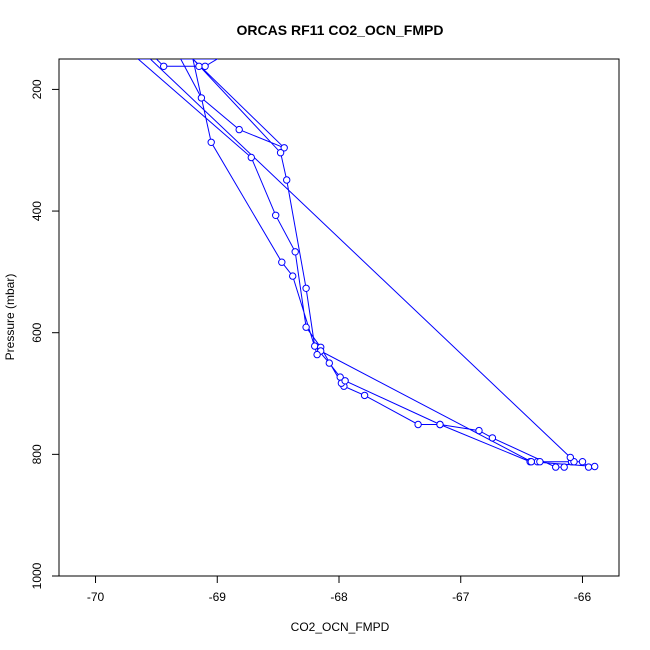  I want to click on x-axis-title: CO2_OCN_FMPD, so click(340, 627).